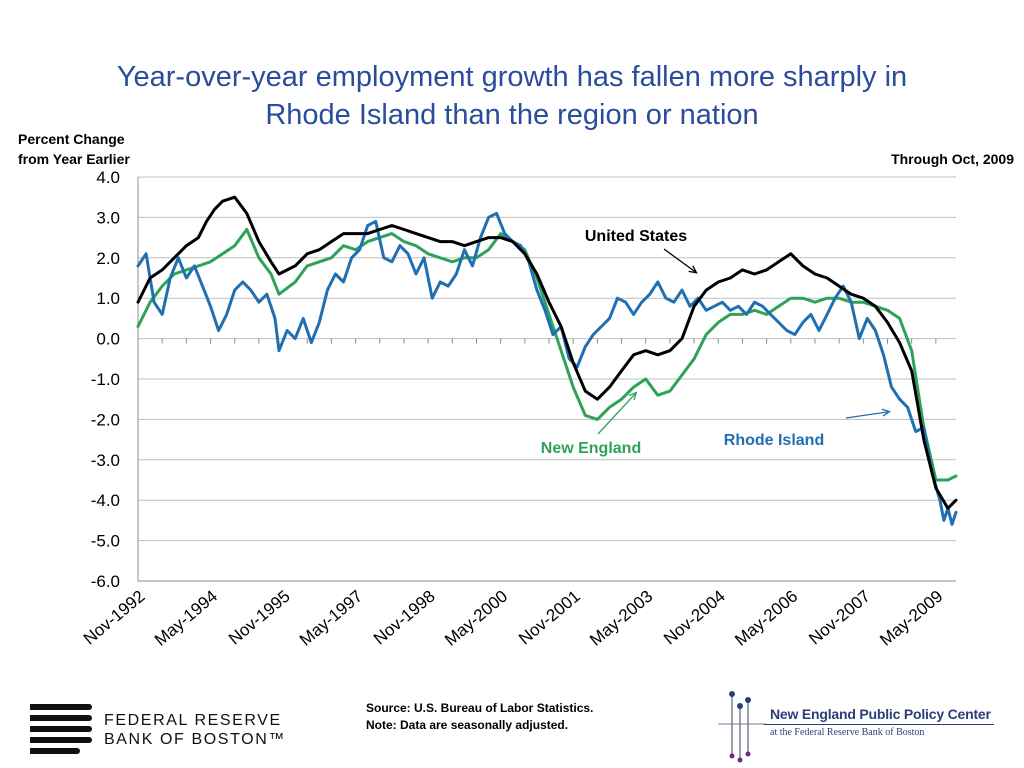 The width and height of the screenshot is (1024, 768). I want to click on x-tick-label: May-2009, so click(911, 618).